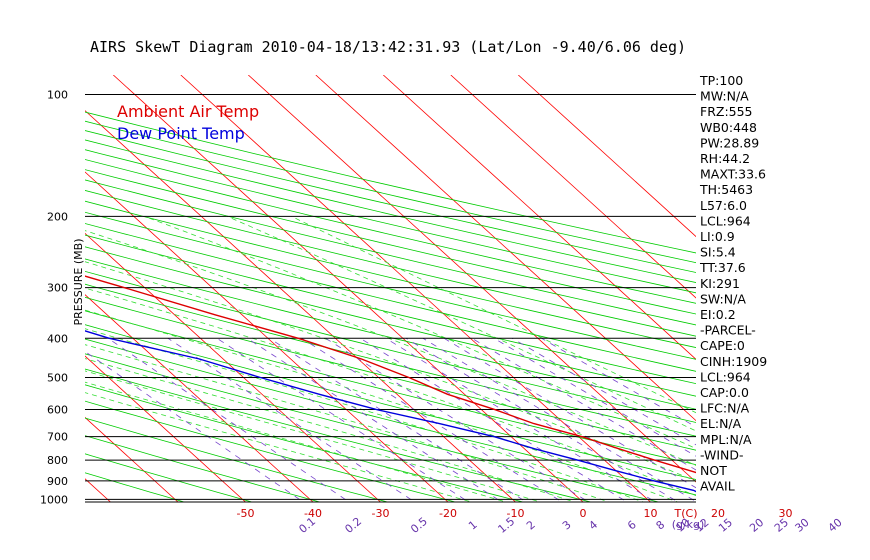  I want to click on pressure-tick-label: 400, so click(57, 338).